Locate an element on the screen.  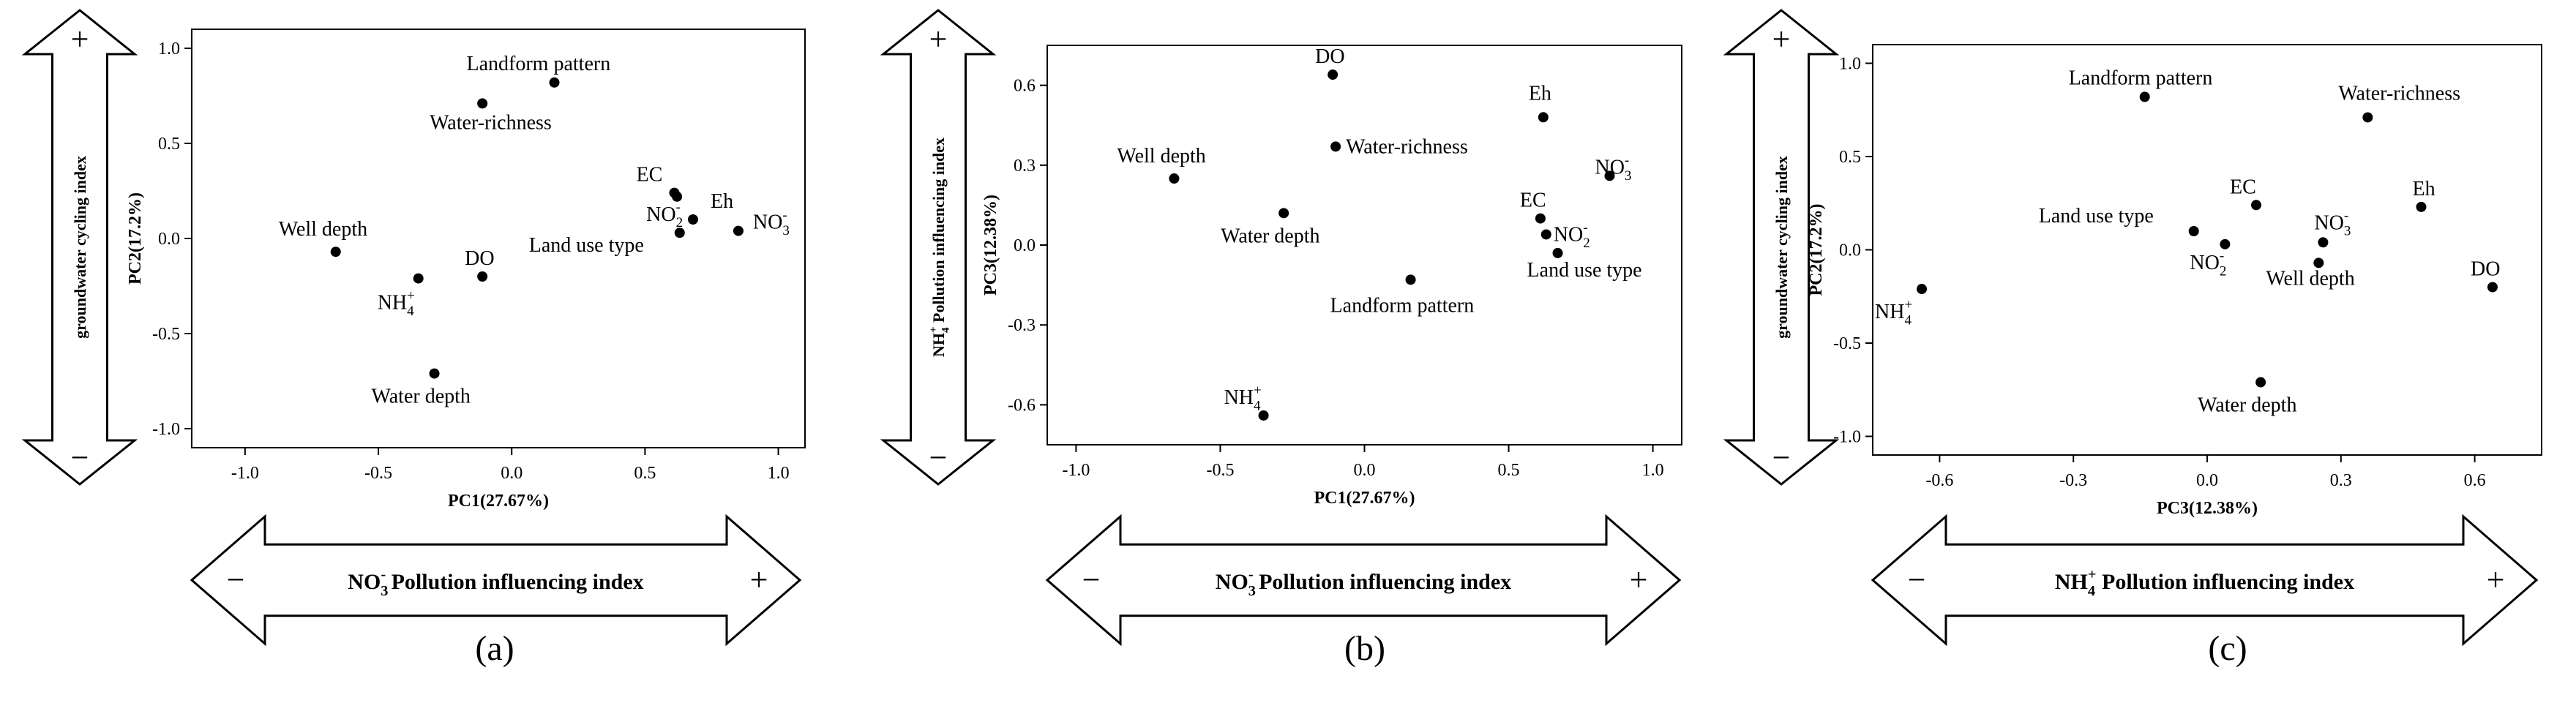
y-axis-title-group: PC2(17.2%) is located at coordinates (135, 239).